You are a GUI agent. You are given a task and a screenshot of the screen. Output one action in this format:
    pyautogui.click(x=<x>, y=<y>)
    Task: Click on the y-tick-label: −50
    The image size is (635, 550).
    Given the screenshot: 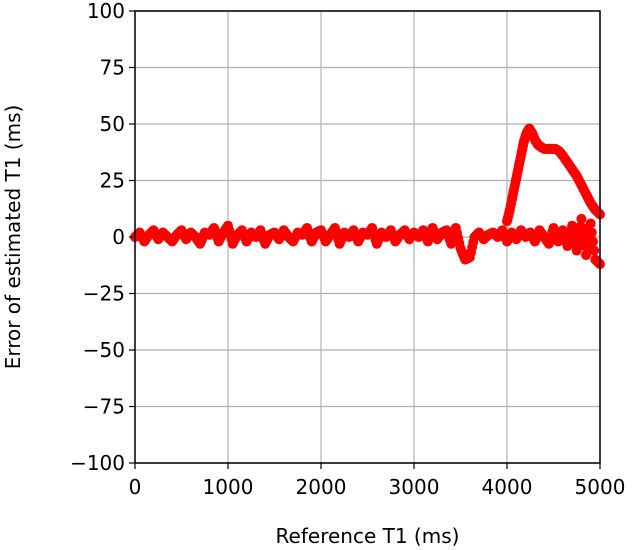 What is the action you would take?
    pyautogui.click(x=104, y=350)
    